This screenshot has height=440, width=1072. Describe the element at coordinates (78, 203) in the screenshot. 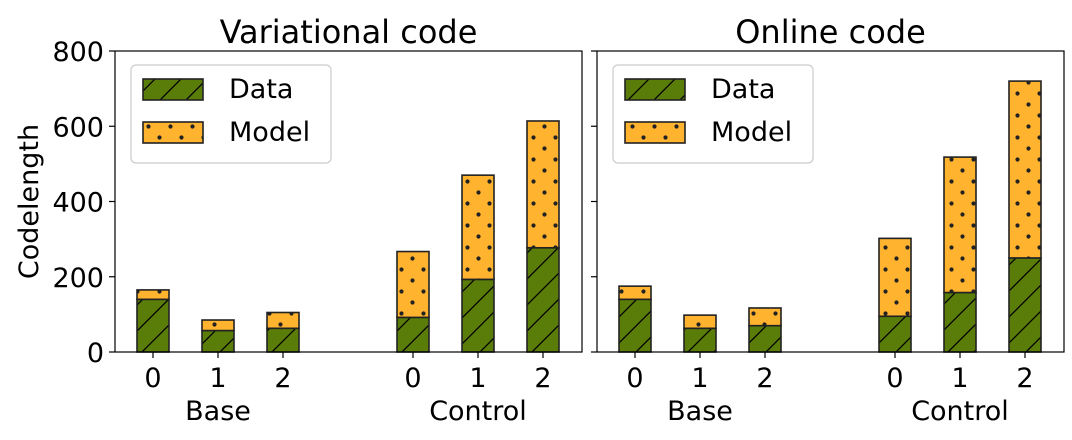

I see `y-tick-label-2: 400` at that location.